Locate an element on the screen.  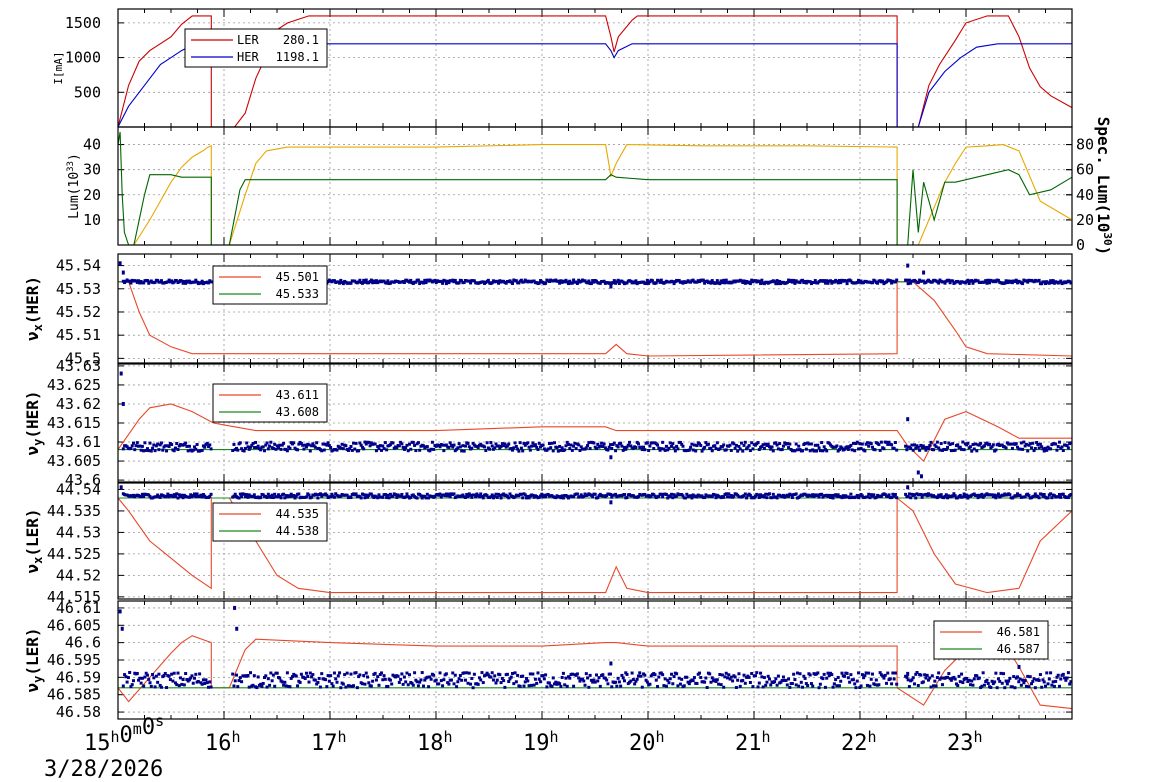
y-tick-label: 43.6 is located at coordinates (83, 480).